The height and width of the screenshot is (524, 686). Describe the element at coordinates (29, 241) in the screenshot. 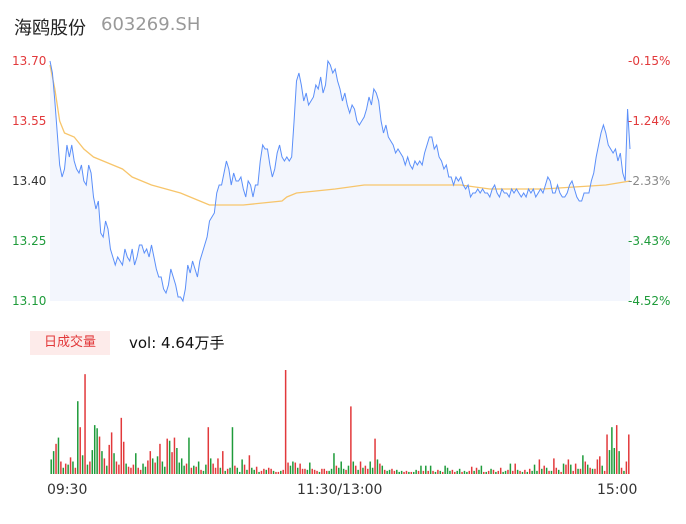

I see `price-tick-3: 13.25` at that location.